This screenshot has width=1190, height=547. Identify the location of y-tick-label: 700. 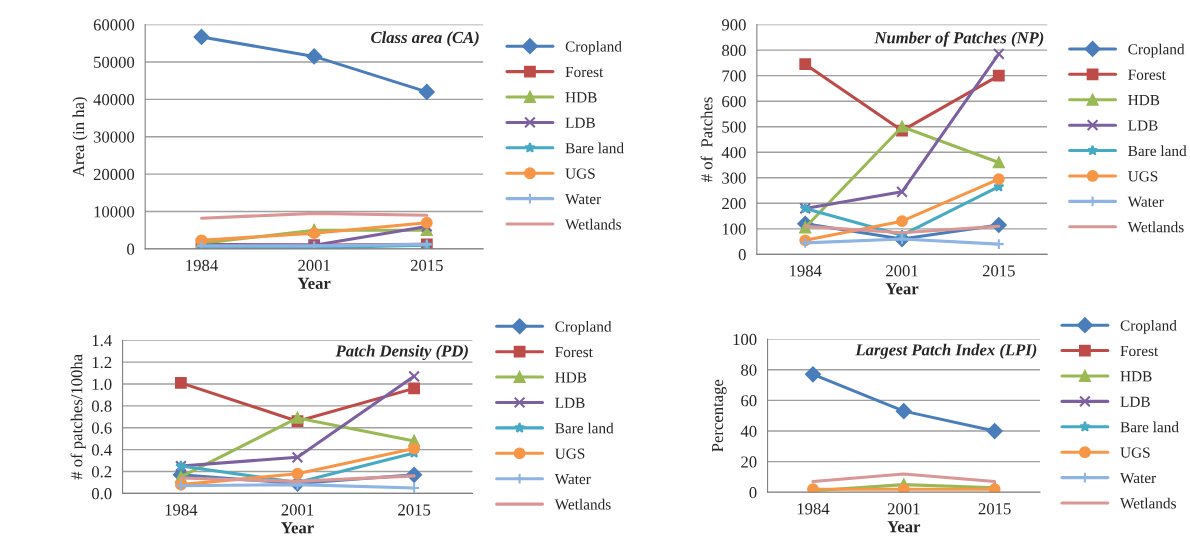
(734, 76).